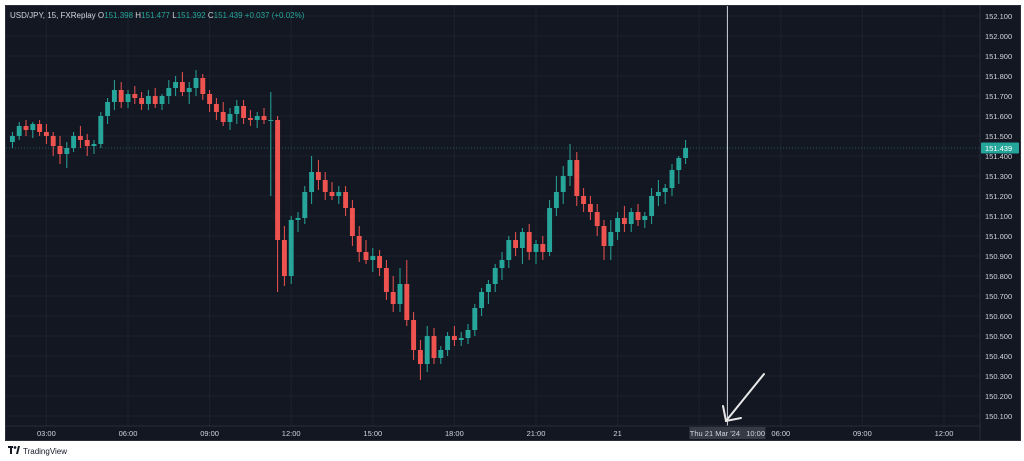 The height and width of the screenshot is (461, 1024). I want to click on close-label: C, so click(210, 15).